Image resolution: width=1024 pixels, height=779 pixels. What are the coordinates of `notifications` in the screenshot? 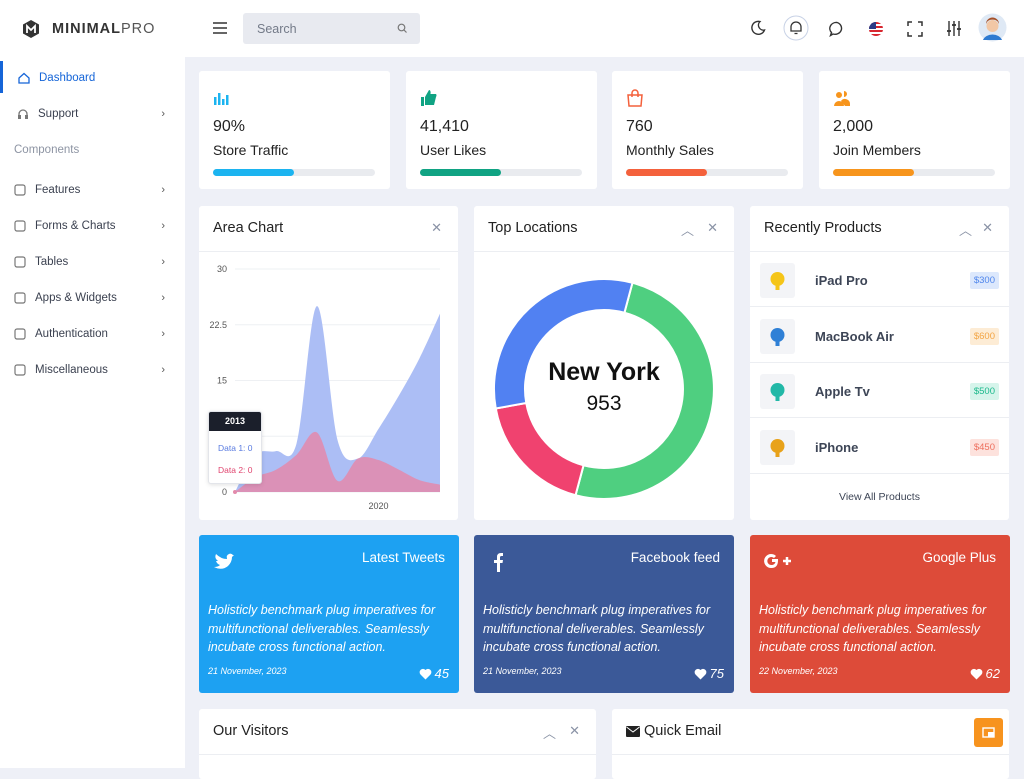 It's located at (796, 28).